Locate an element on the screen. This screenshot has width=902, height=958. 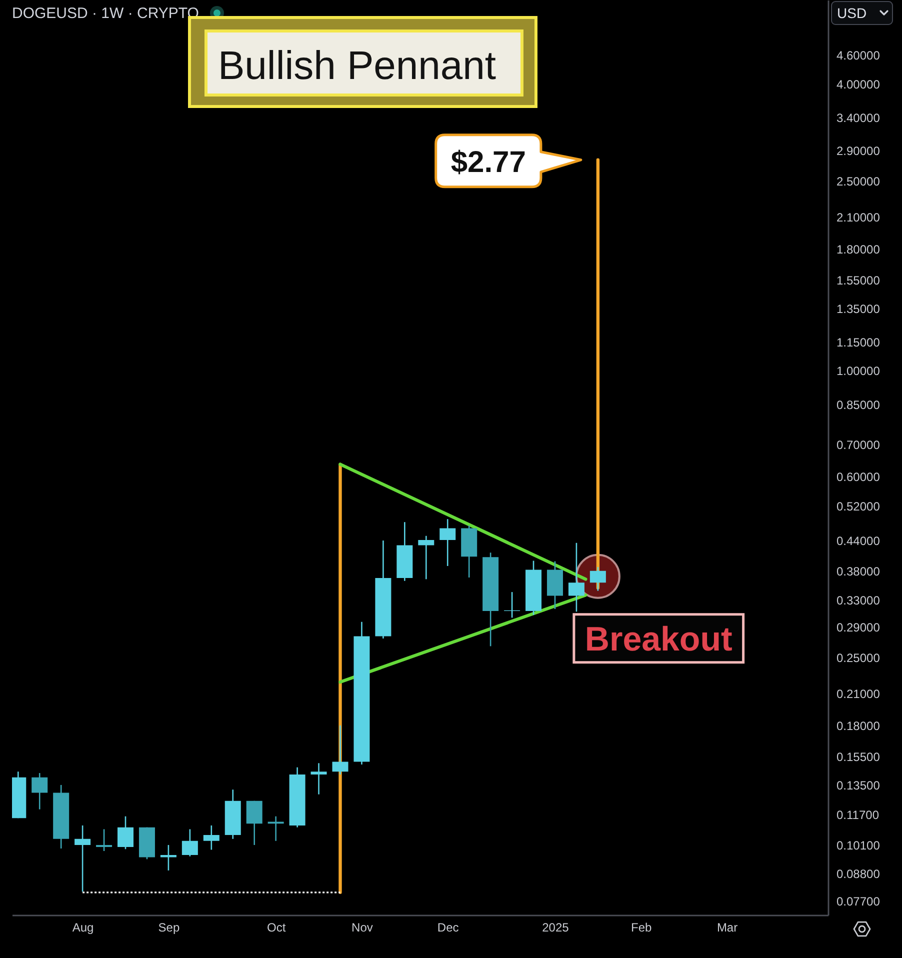
y-tick-label: 1.80000 is located at coordinates (858, 249).